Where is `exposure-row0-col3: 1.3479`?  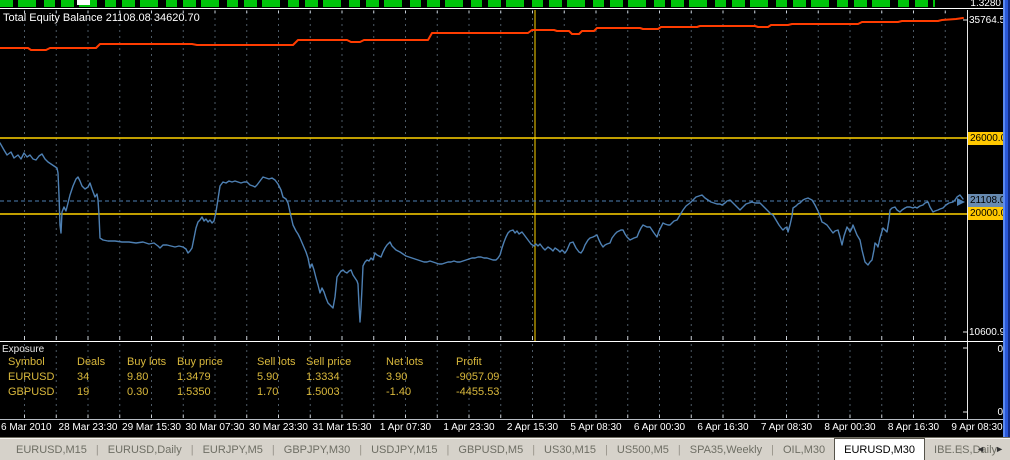 exposure-row0-col3: 1.3479 is located at coordinates (194, 377).